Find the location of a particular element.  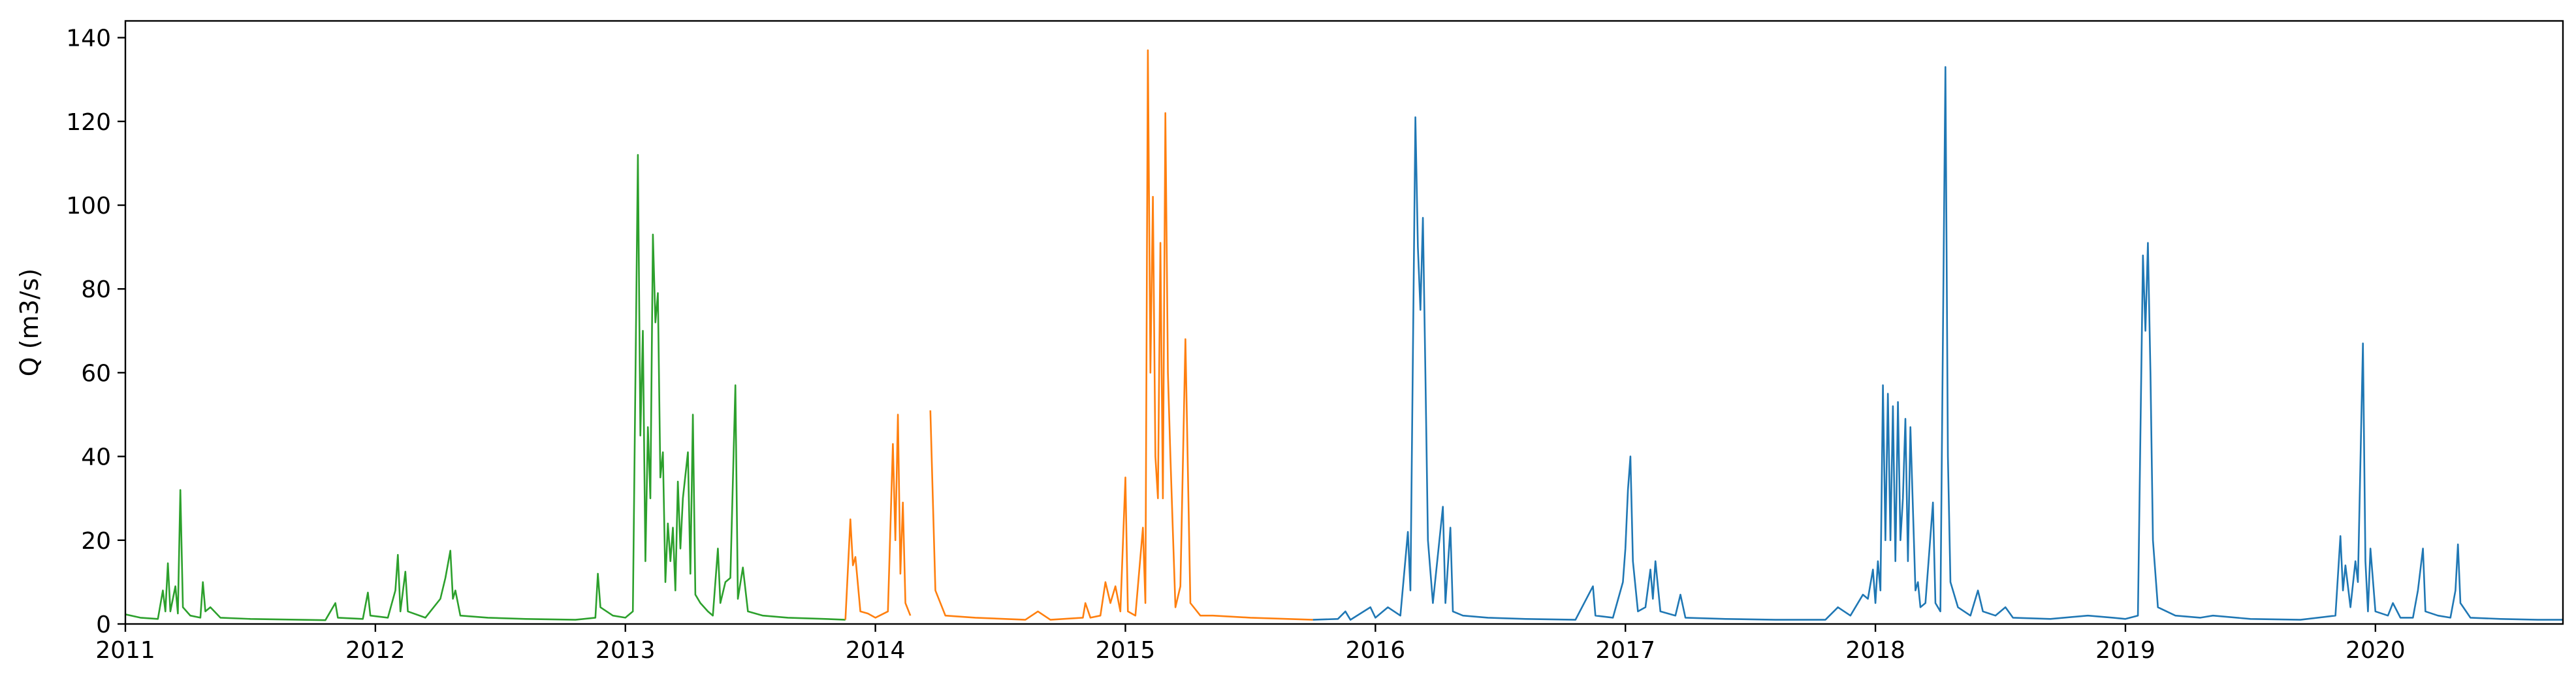

y-tick-label: 40 is located at coordinates (96, 457).